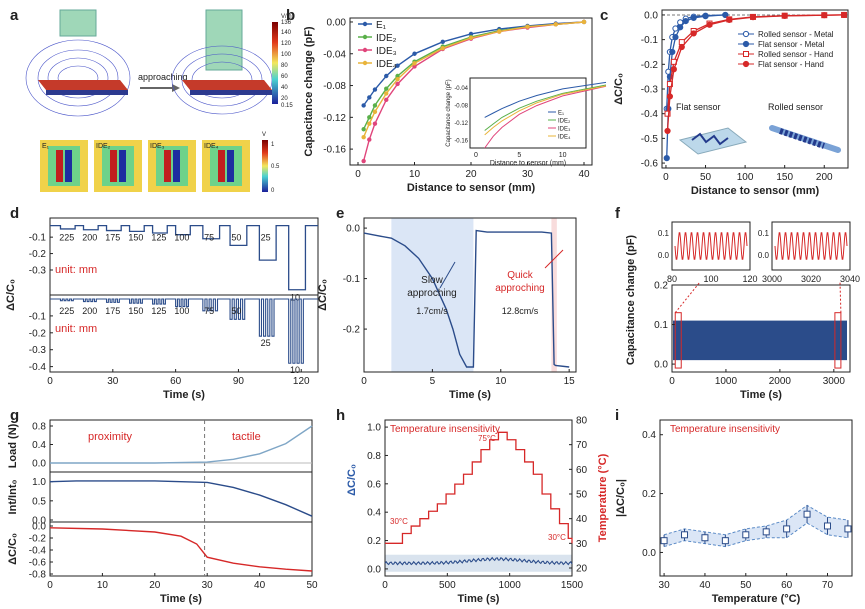  I want to click on distance-label: 125, so click(158, 238).